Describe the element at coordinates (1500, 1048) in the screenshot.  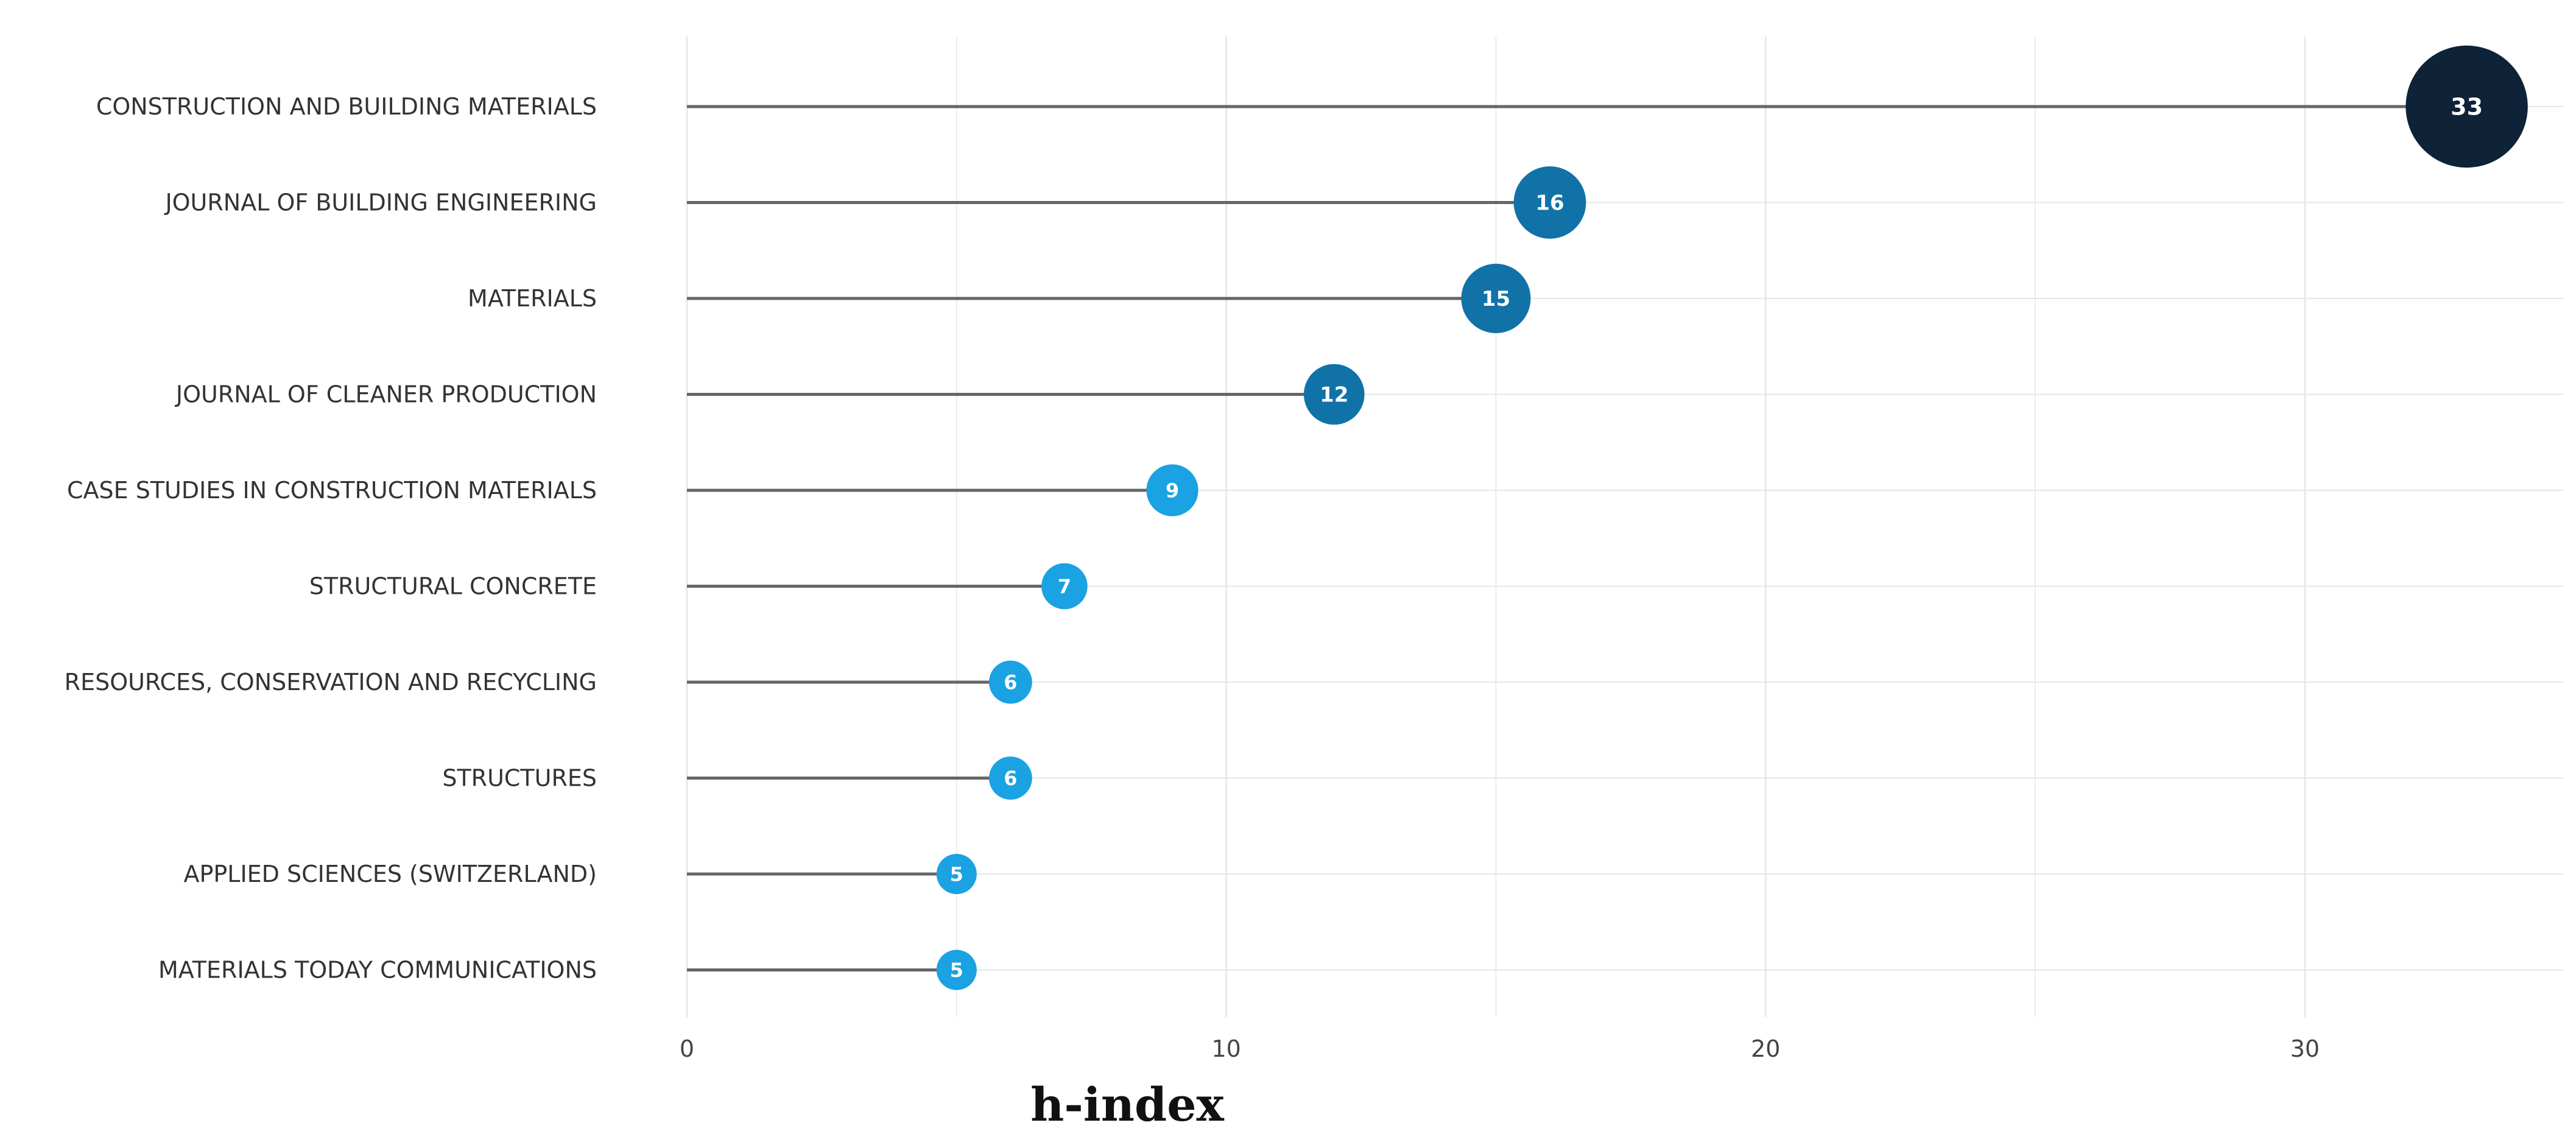
I see `x-tick-layer: 0 10 20 30` at that location.